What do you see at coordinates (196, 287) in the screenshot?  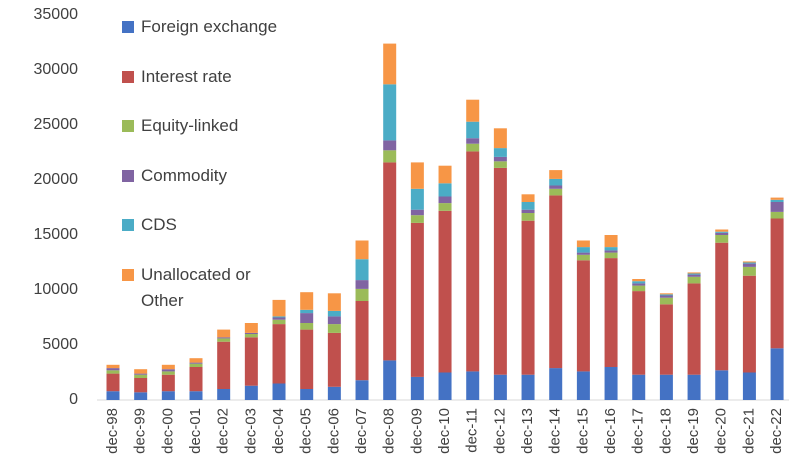 I see `legend-label: Unallocated or Other` at bounding box center [196, 287].